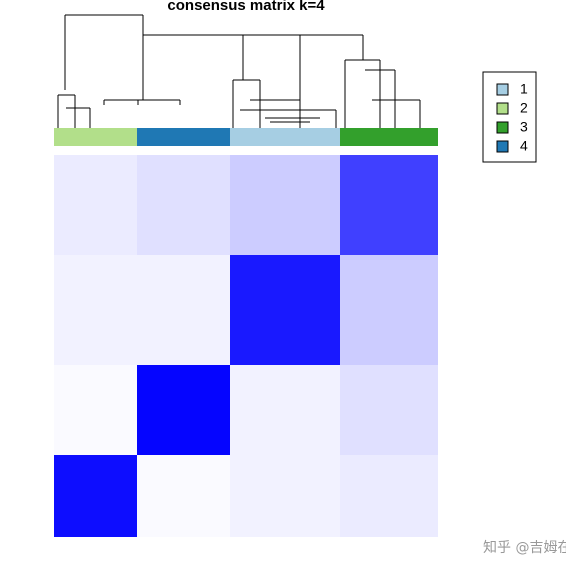  I want to click on legend-label: 4, so click(524, 146).